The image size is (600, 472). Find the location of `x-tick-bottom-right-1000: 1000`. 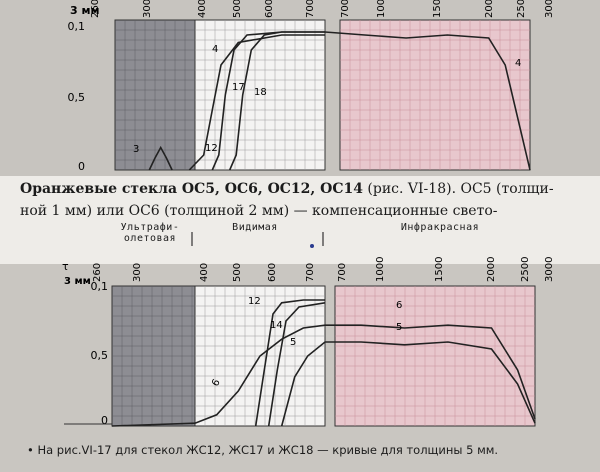

x-tick-bottom-right-1000: 1000 is located at coordinates (380, 269).